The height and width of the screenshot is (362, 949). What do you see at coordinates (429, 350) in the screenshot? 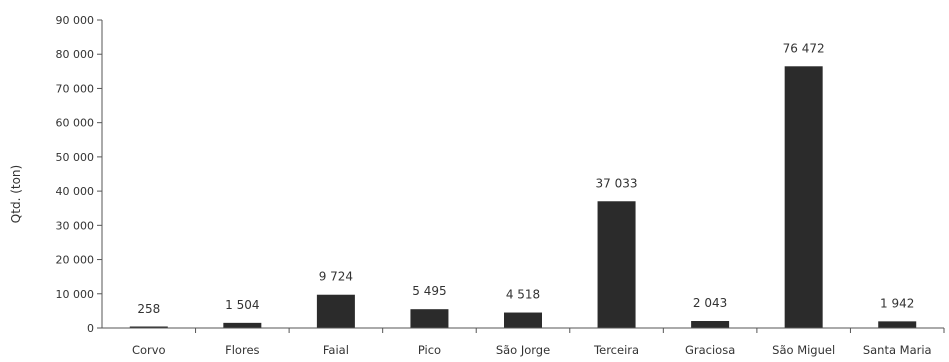
I see `x-tick-label: Pico` at bounding box center [429, 350].